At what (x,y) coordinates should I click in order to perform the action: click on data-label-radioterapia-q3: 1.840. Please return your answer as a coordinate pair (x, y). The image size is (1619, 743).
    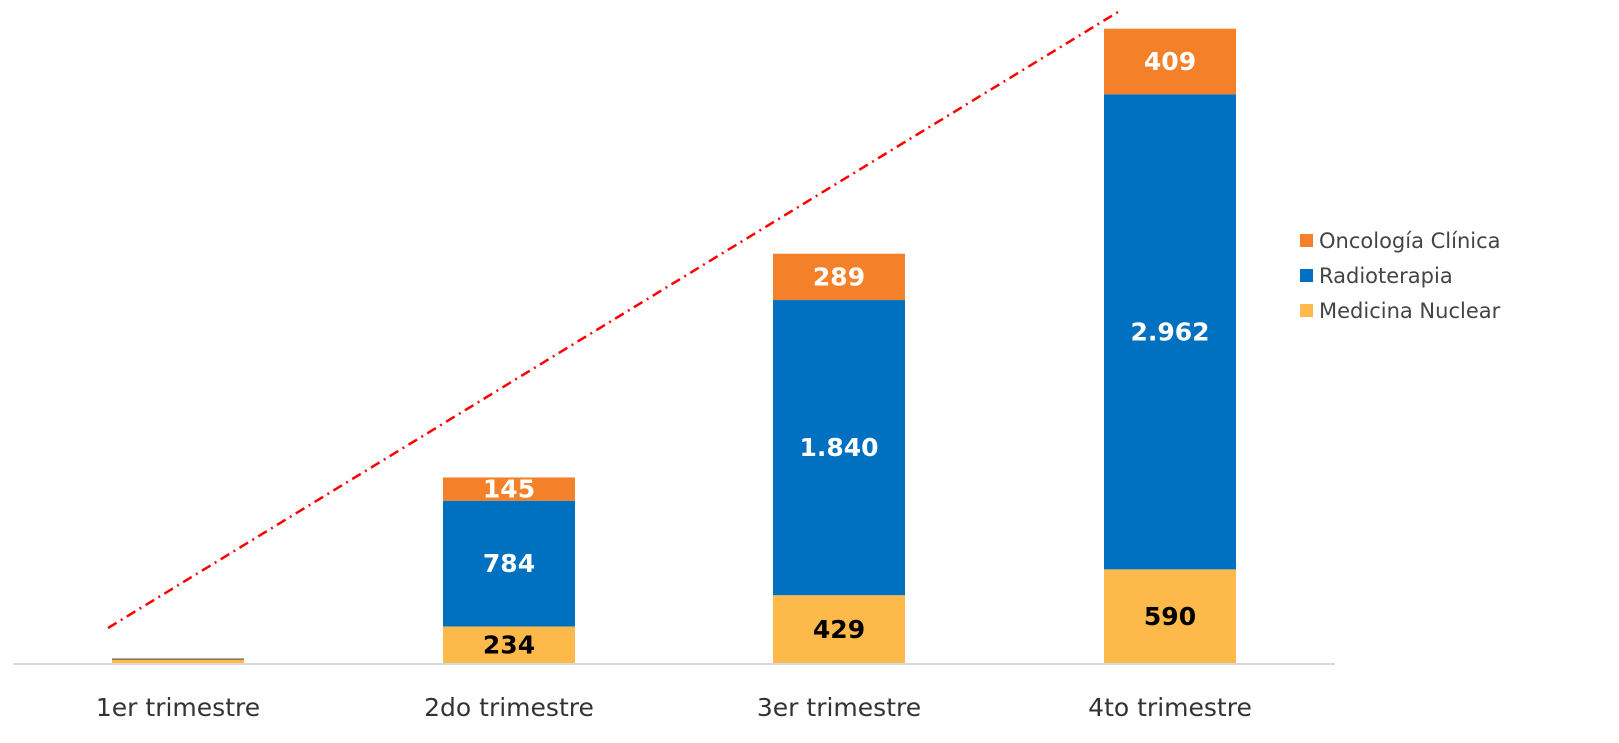
    Looking at the image, I should click on (838, 447).